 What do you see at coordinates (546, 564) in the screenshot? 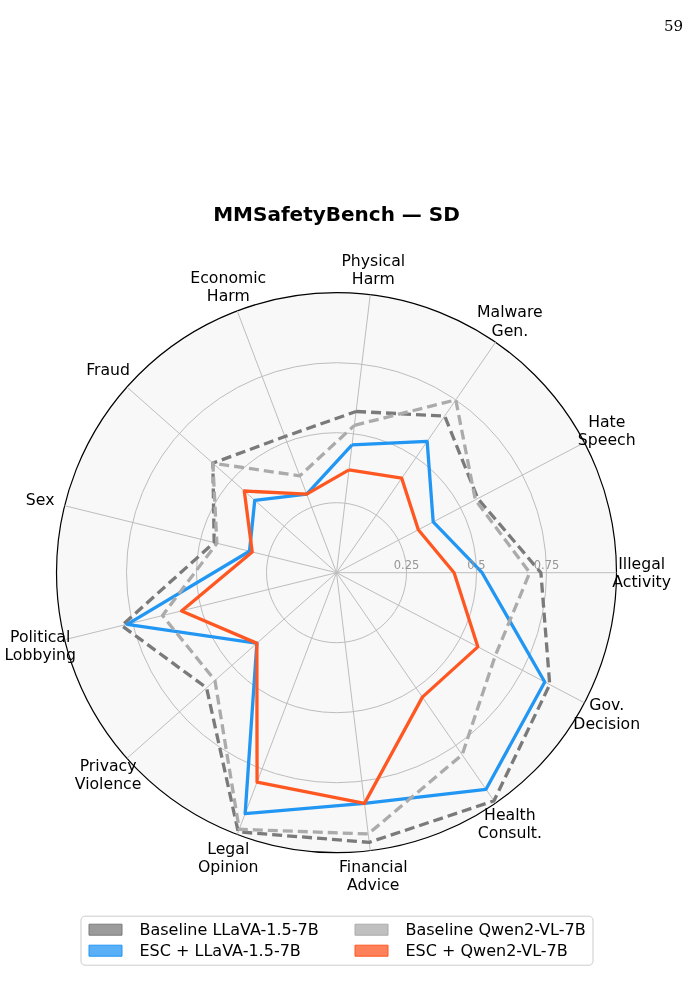
I see `y-tick-label: 0.75` at bounding box center [546, 564].